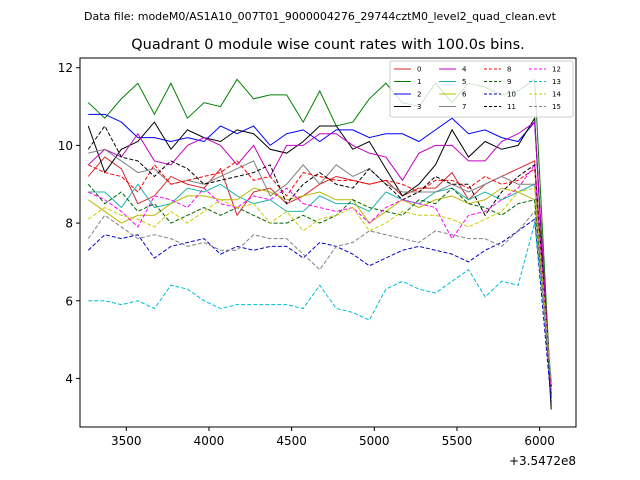 This screenshot has height=480, width=640. Describe the element at coordinates (556, 70) in the screenshot. I see `legend-label-12: 12` at that location.